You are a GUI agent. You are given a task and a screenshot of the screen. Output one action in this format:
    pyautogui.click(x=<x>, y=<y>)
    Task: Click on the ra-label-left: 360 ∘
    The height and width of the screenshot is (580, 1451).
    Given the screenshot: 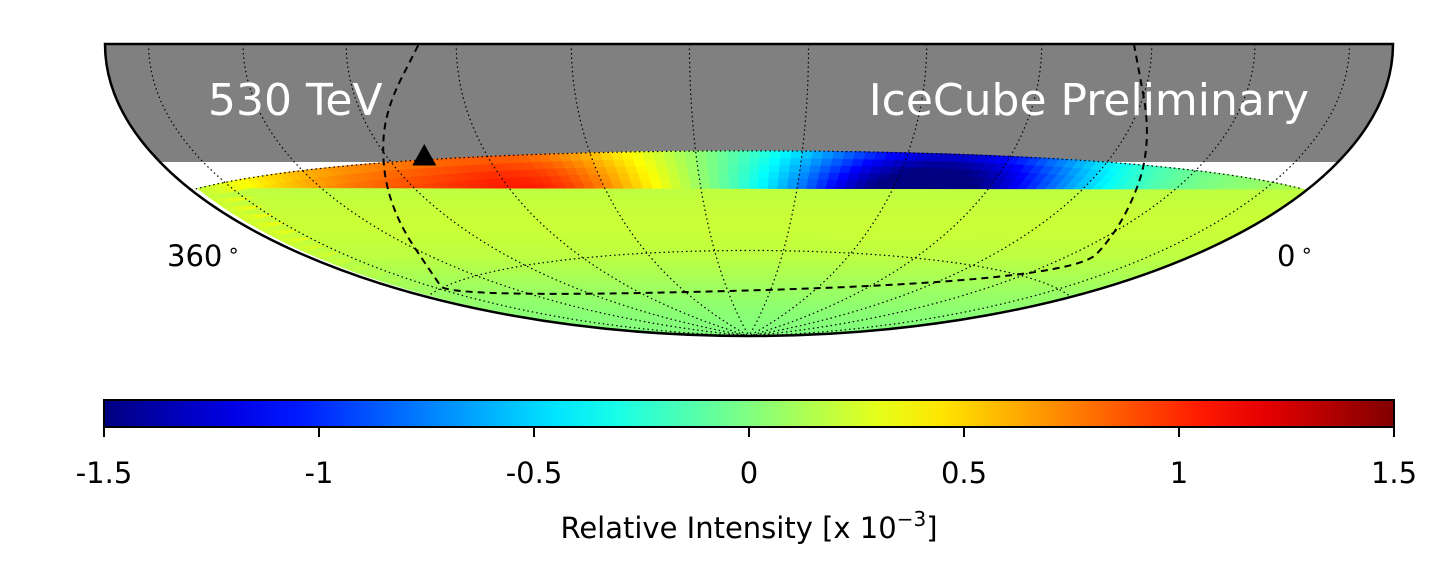 What is the action you would take?
    pyautogui.click(x=203, y=255)
    